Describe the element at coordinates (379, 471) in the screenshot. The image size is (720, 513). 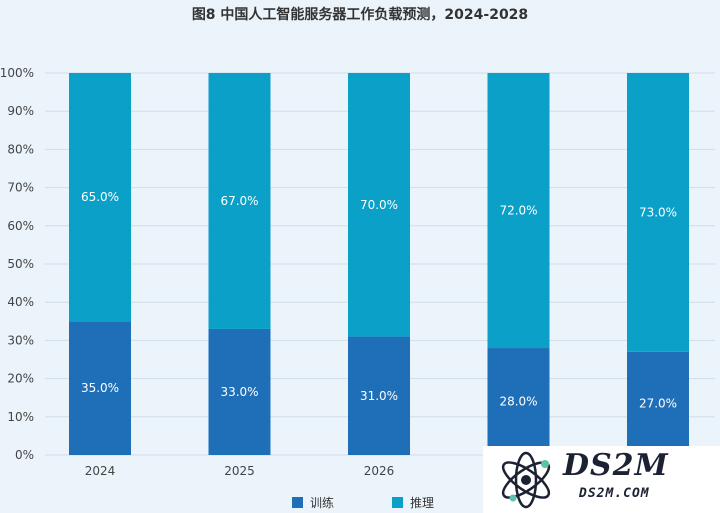
I see `x-tick-label: 2026` at that location.